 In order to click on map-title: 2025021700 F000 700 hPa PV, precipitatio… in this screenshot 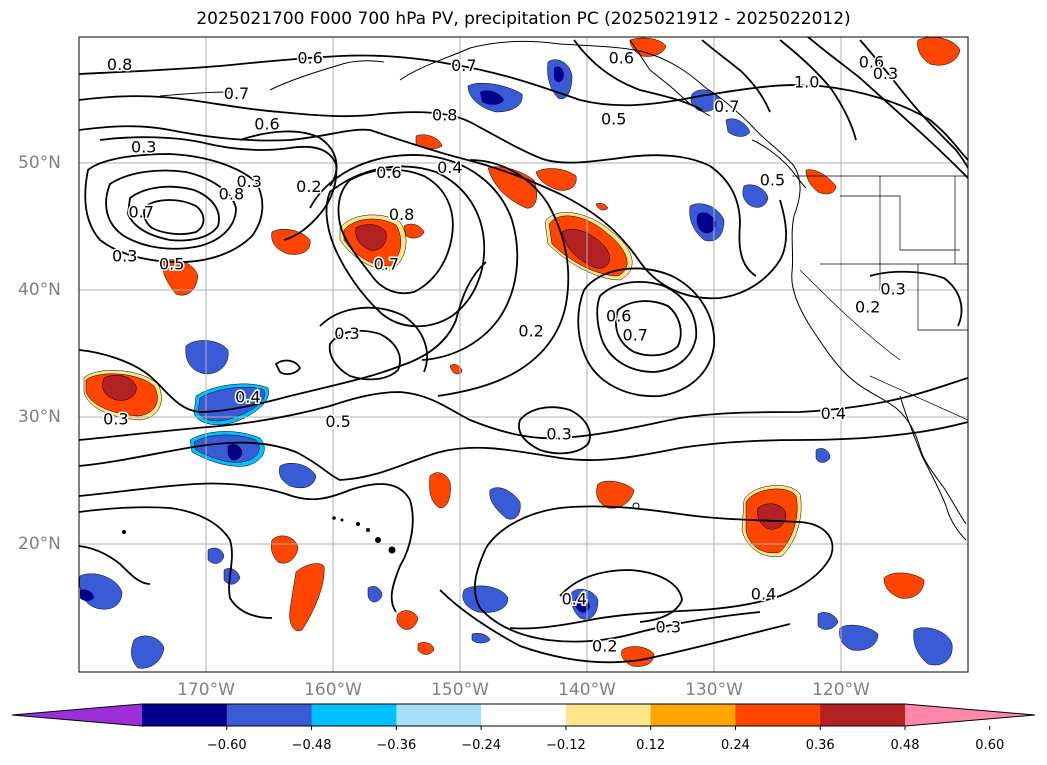, I will do `click(523, 19)`.